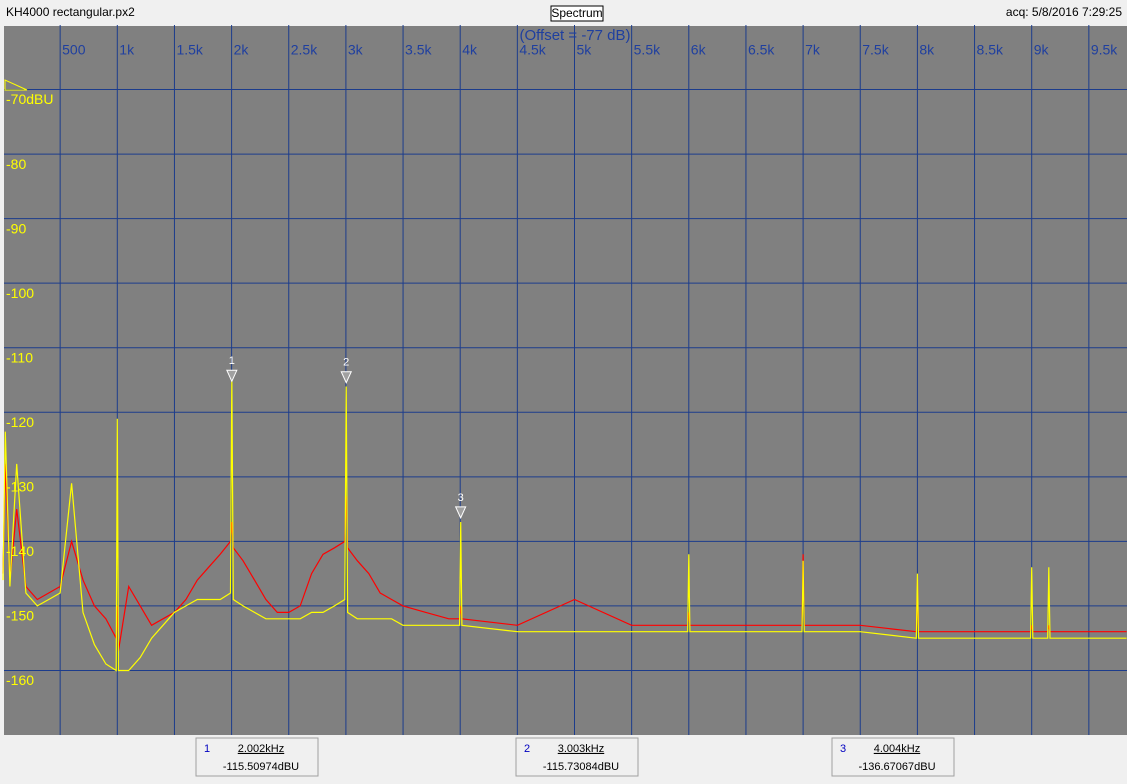 The height and width of the screenshot is (784, 1127). What do you see at coordinates (16, 164) in the screenshot?
I see `y-tick-label: -80` at bounding box center [16, 164].